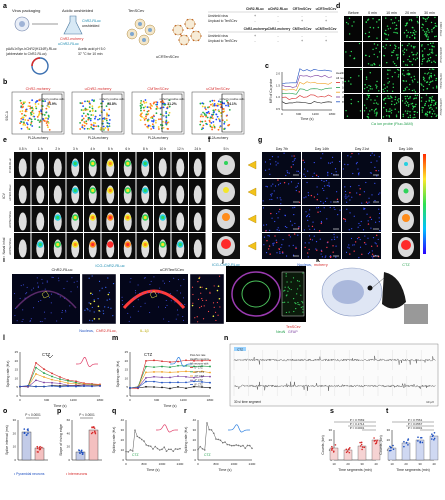  What do you see at coordinates (226, 338) in the screenshot?
I see `panel-letter-n: n` at bounding box center [226, 338].